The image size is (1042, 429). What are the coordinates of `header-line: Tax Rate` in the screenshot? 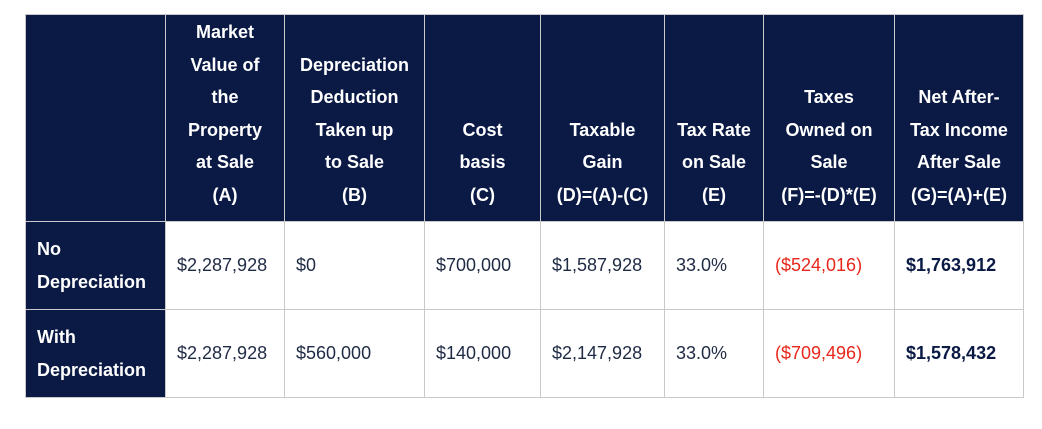 It's located at (714, 129).